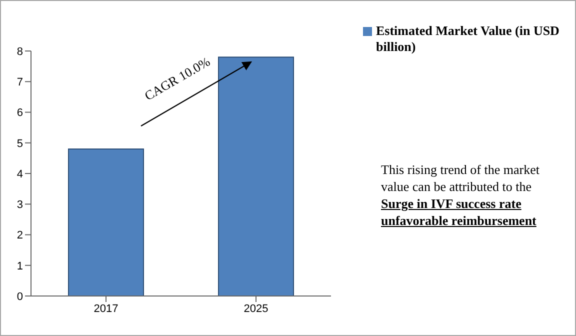  Describe the element at coordinates (19, 113) in the screenshot. I see `y-tick-label: 6` at that location.